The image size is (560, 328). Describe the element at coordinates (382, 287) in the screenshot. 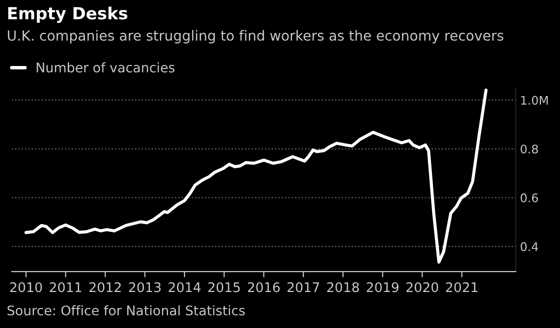

I see `x-tick-label: 2019` at that location.